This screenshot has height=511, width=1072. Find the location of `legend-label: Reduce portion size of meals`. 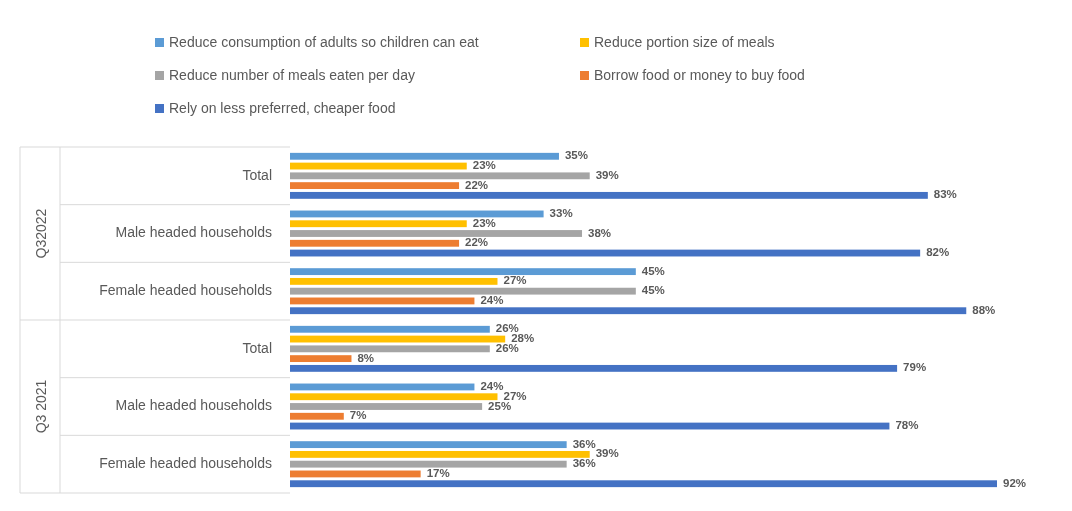

legend-label: Reduce portion size of meals is located at coordinates (684, 42).